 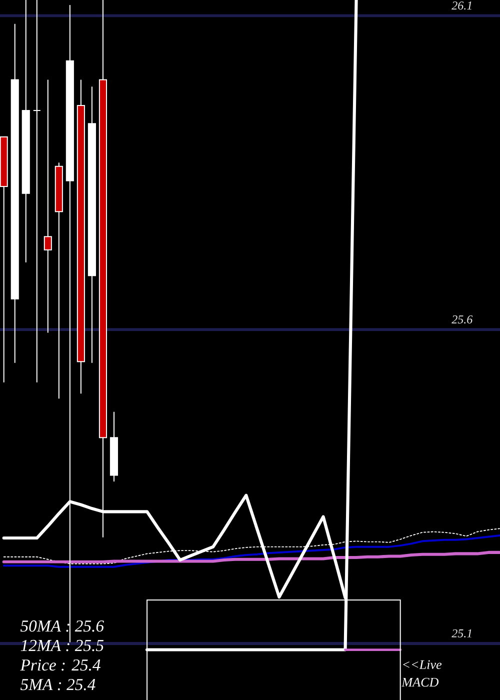 I want to click on annotation: <<Live MACD, so click(x=422, y=673).